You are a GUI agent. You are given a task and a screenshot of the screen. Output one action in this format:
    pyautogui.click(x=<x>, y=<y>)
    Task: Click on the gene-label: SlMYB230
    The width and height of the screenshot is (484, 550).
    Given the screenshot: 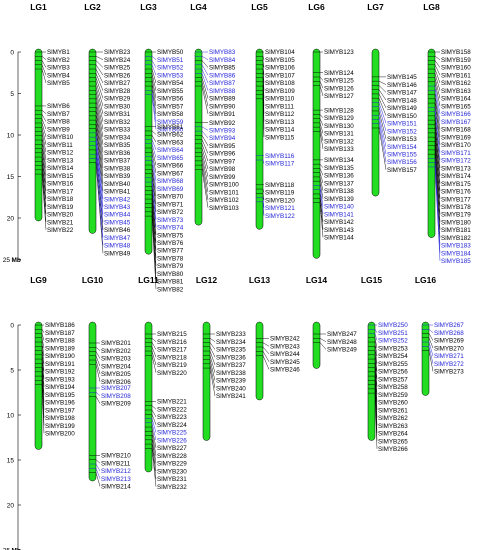 What is the action you would take?
    pyautogui.click(x=172, y=471)
    